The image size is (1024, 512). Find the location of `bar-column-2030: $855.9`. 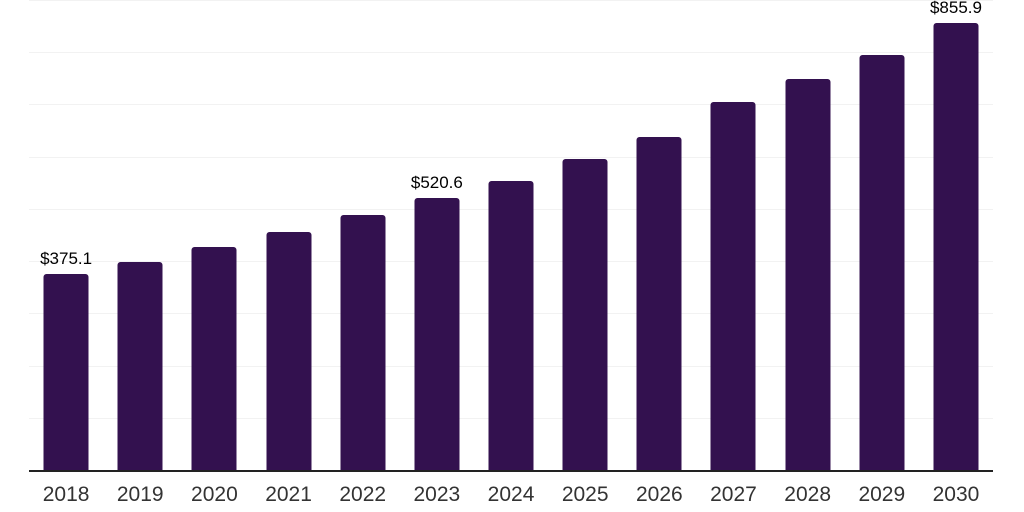

bar-column-2030: $855.9 is located at coordinates (956, 235).